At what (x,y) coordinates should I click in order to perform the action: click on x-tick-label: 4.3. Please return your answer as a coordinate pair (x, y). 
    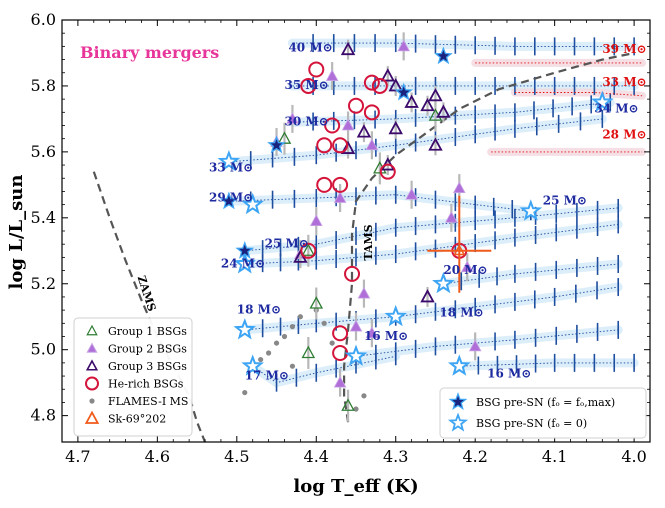
    Looking at the image, I should click on (395, 456).